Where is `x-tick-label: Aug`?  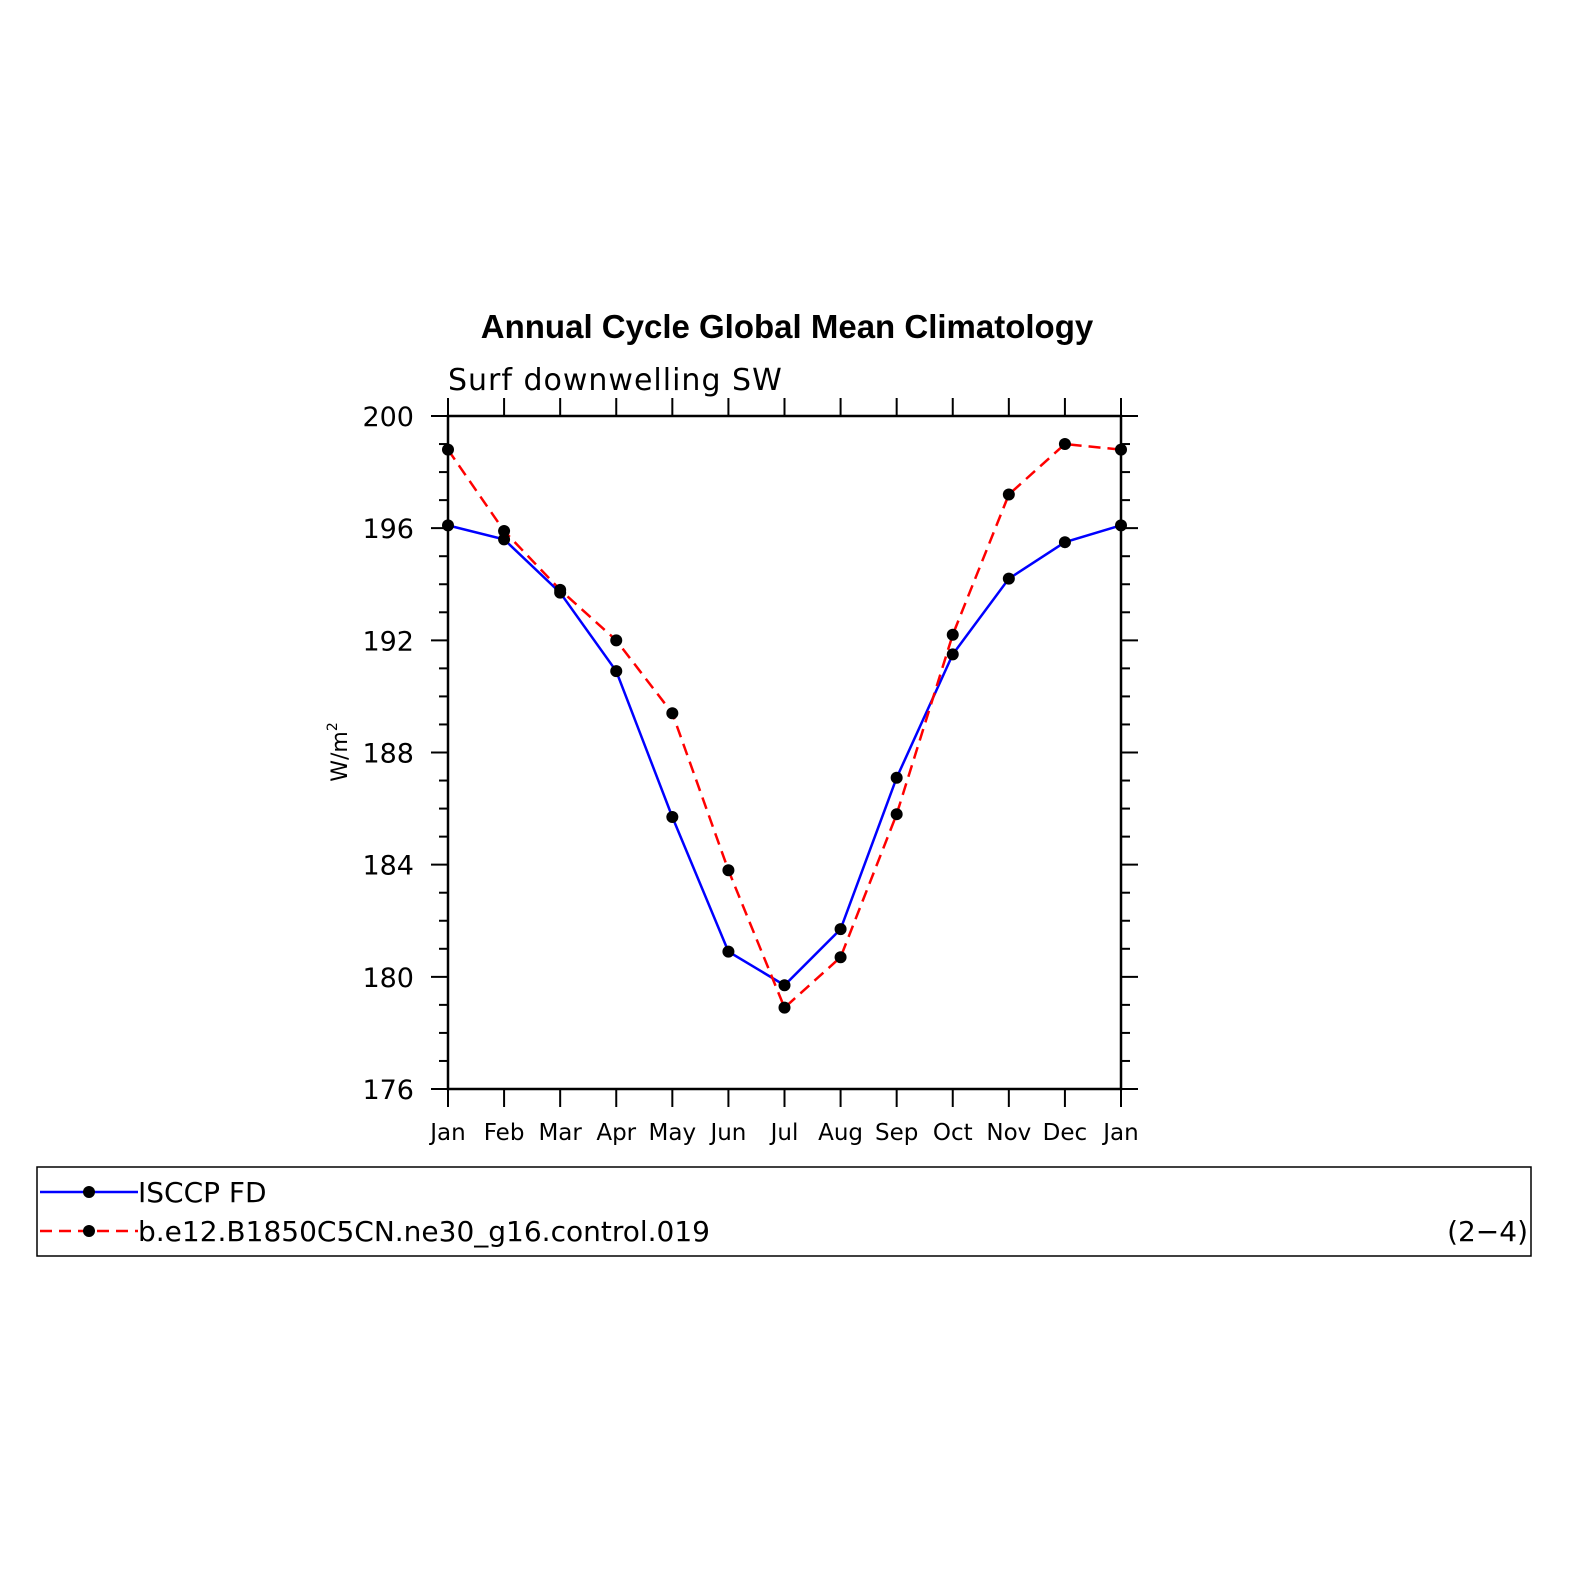 x-tick-label: Aug is located at coordinates (840, 1133).